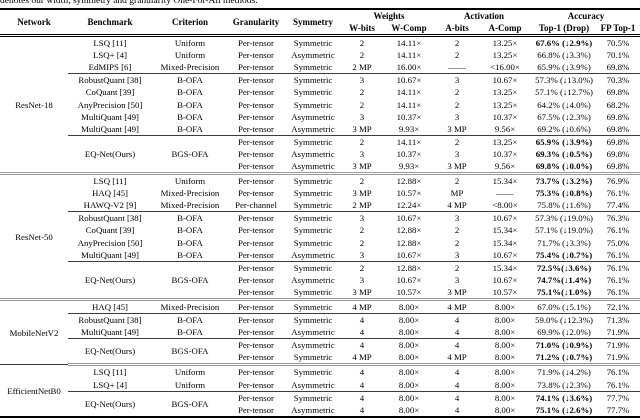 Image resolution: width=640 pixels, height=420 pixels. What do you see at coordinates (110, 230) in the screenshot?
I see `benchmark-cell: CoQuant [39]` at bounding box center [110, 230].